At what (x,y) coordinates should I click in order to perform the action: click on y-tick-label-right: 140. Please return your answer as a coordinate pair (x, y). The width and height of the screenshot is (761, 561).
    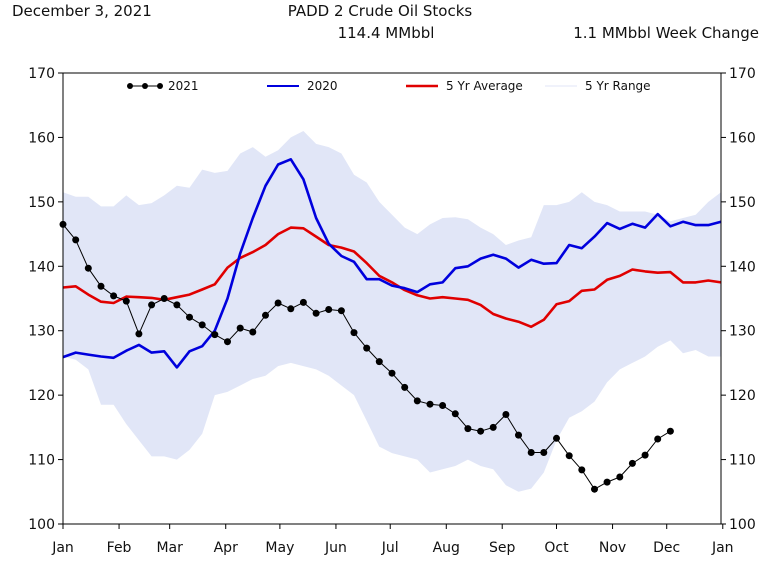
    Looking at the image, I should click on (742, 267).